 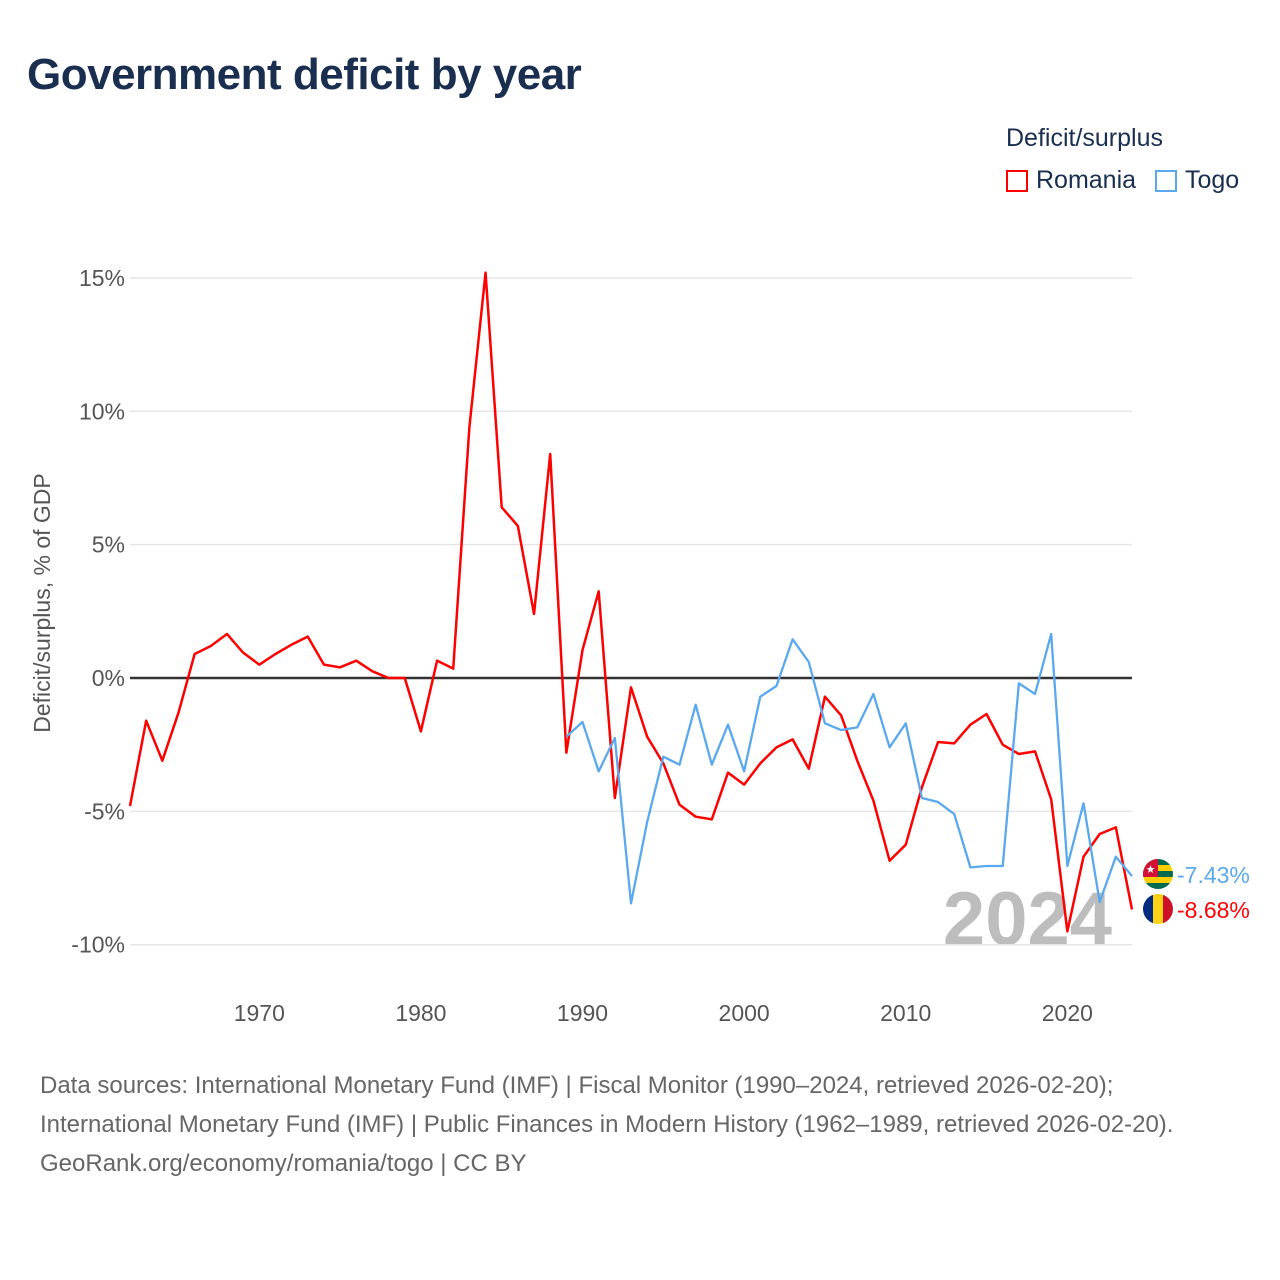 What do you see at coordinates (1027, 919) in the screenshot?
I see `year-watermark: 2024` at bounding box center [1027, 919].